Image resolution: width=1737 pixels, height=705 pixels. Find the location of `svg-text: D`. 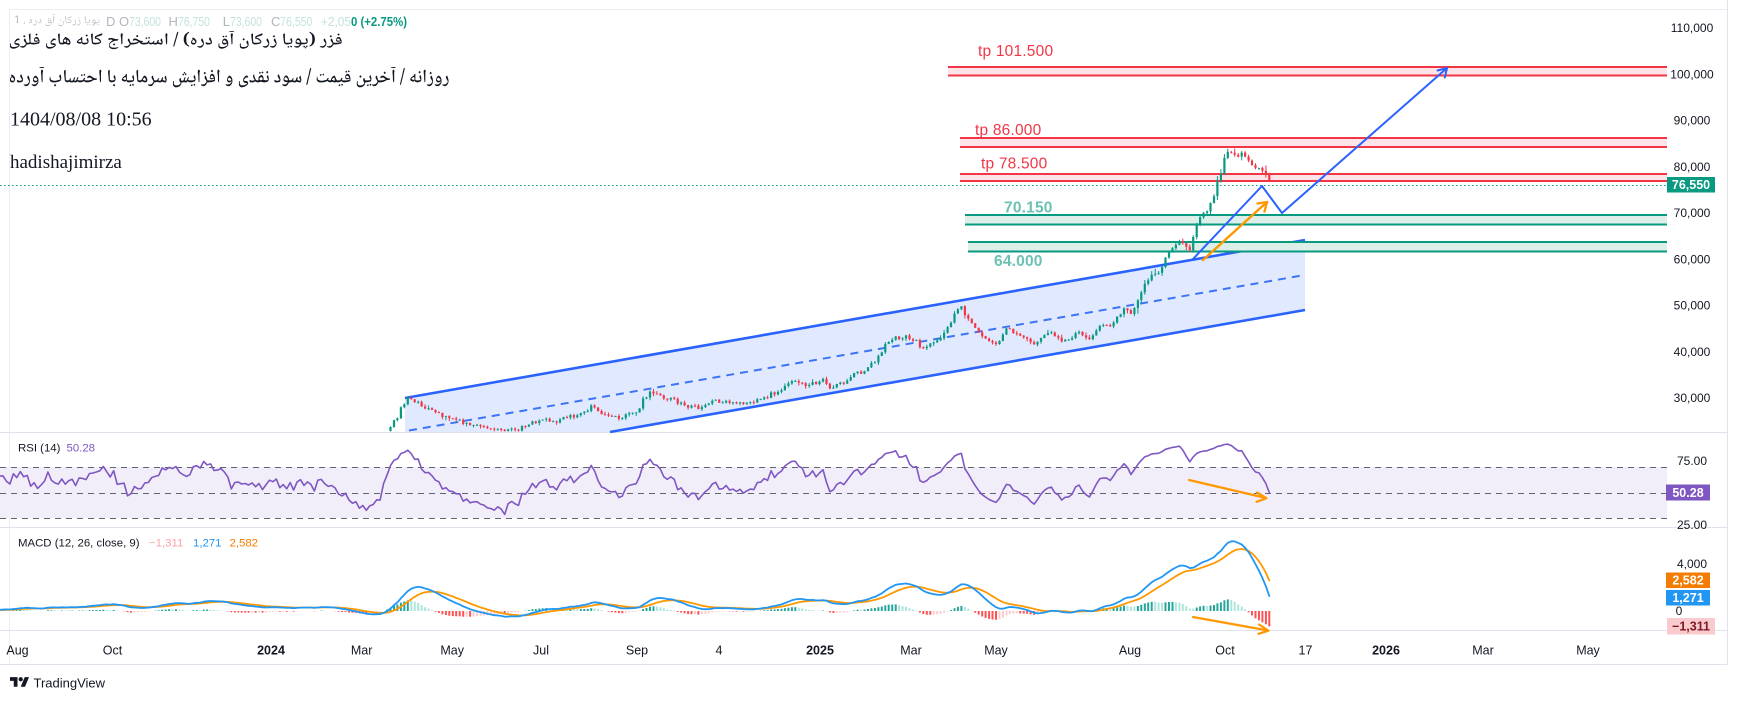

svg-text: D is located at coordinates (110, 21).